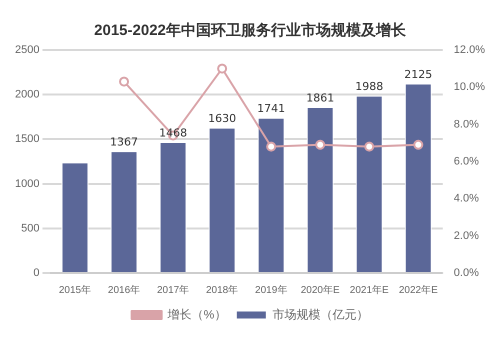  What do you see at coordinates (320, 97) in the screenshot?
I see `data-label: 1861` at bounding box center [320, 97].